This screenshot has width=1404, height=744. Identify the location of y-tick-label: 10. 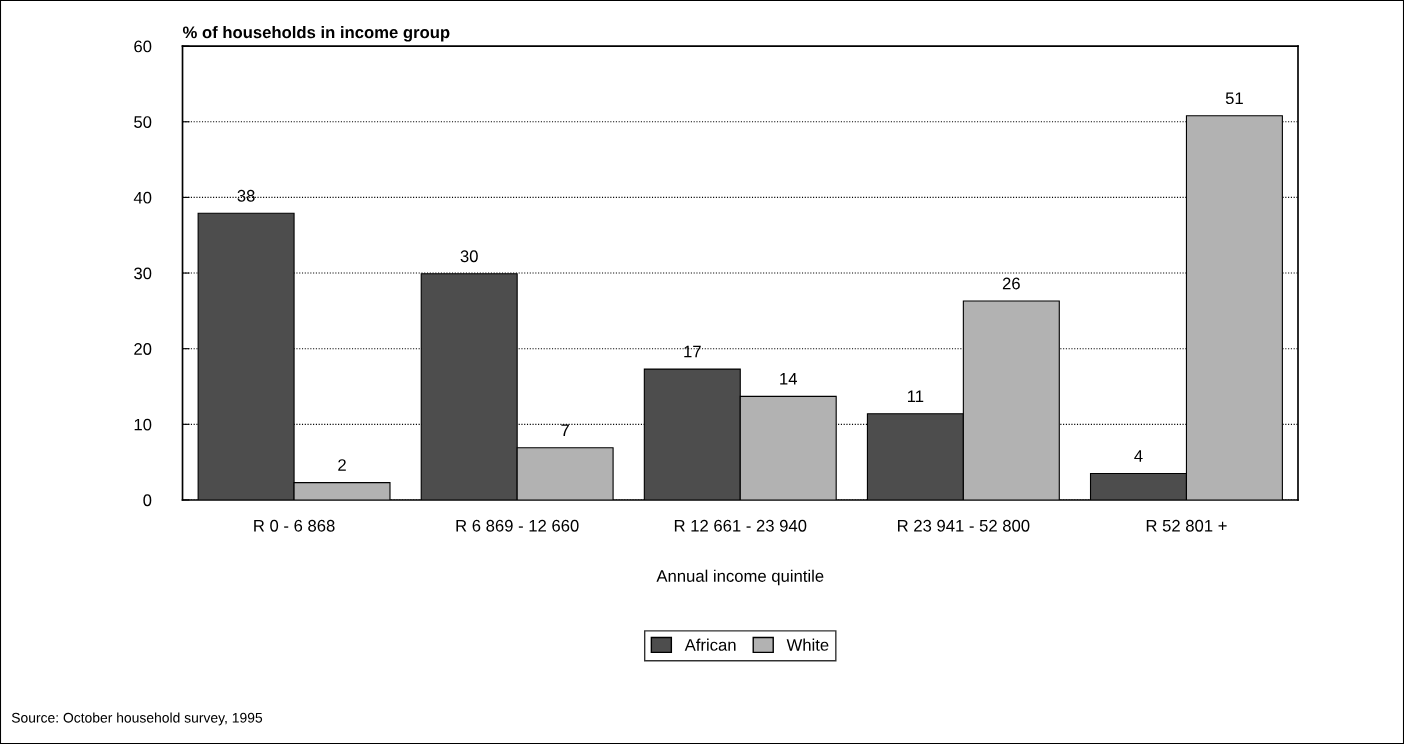
(143, 424).